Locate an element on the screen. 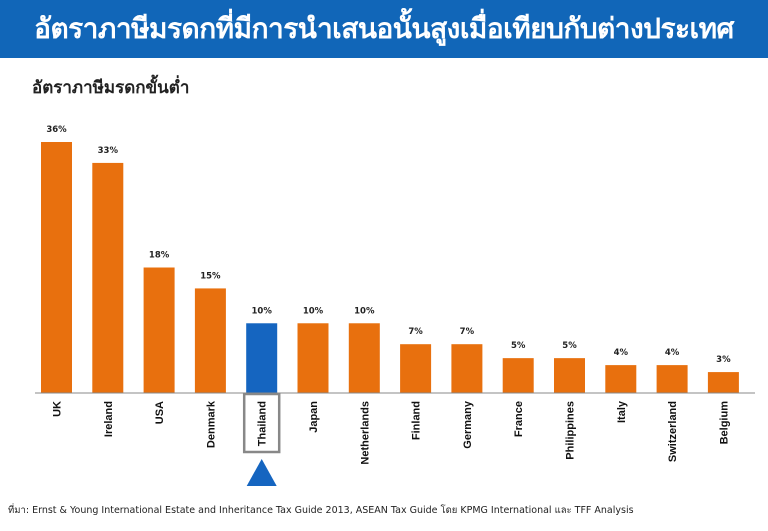 This screenshot has width=768, height=531. bar-belgium is located at coordinates (723, 382).